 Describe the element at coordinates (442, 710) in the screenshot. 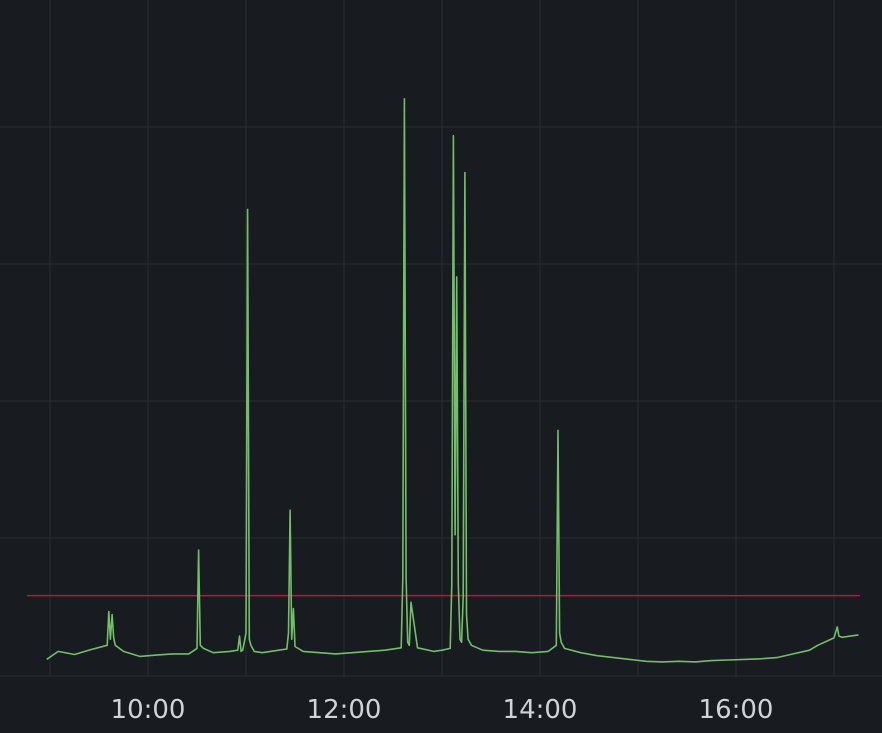

I see `x-axis: 10:00 12:00 14:00 16:00` at that location.